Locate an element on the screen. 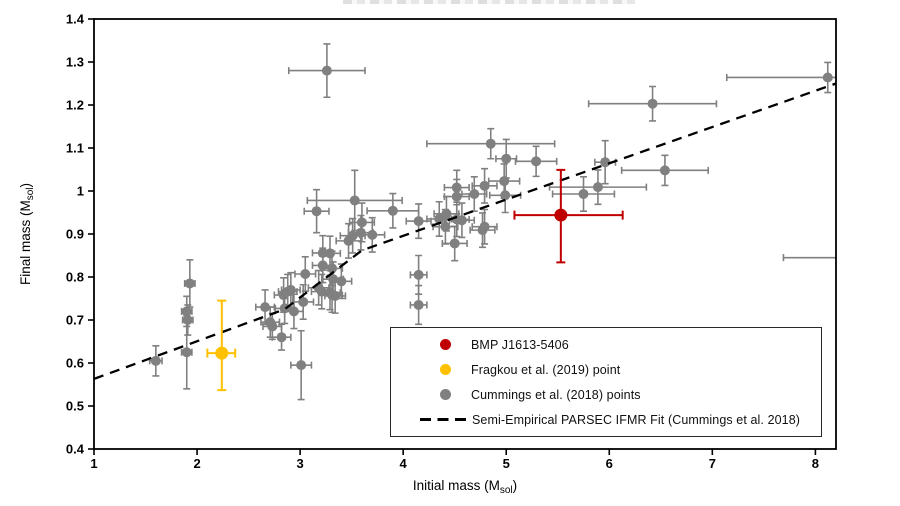  legend-label-cummings: Cummings et al. (2018) points is located at coordinates (556, 394).